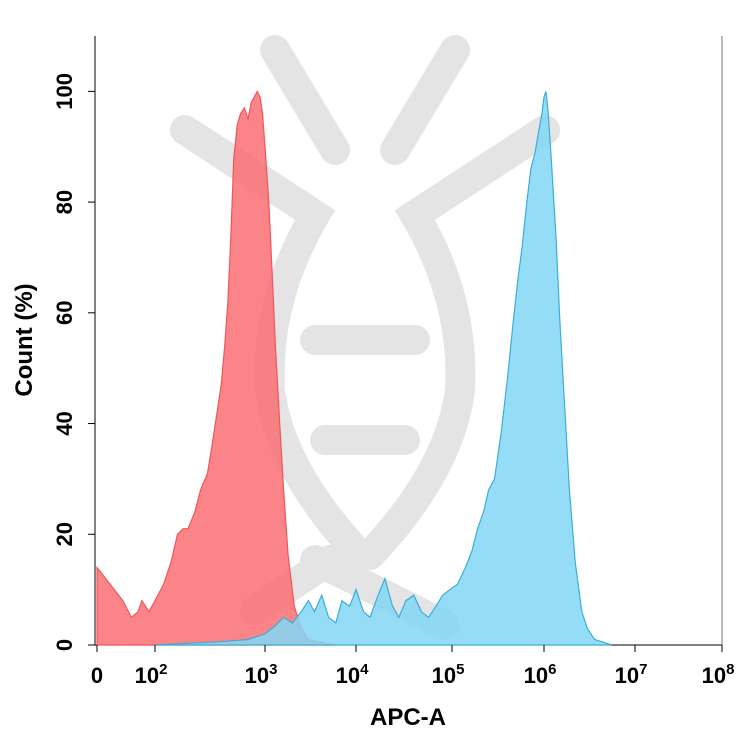 The height and width of the screenshot is (739, 736). What do you see at coordinates (718, 674) in the screenshot?
I see `x-tick-label: 10⁸` at bounding box center [718, 674].